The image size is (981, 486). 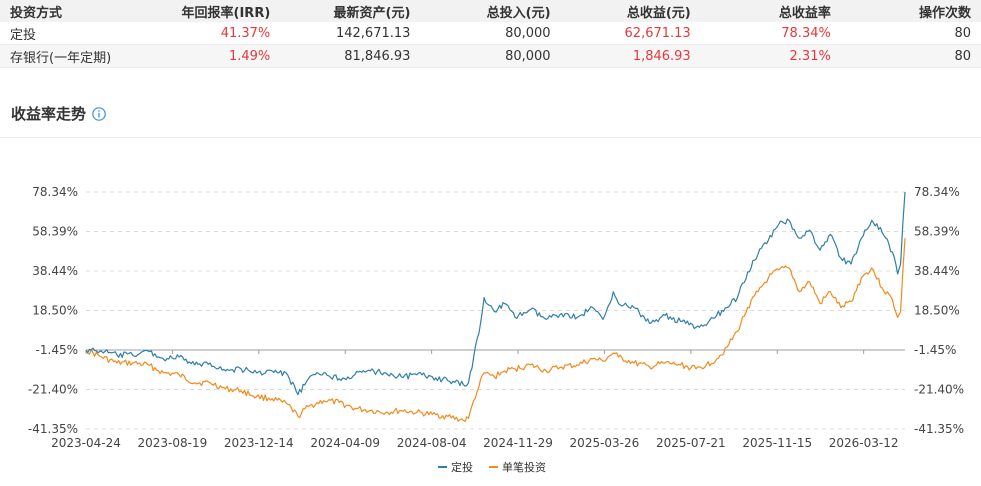 What do you see at coordinates (630, 11) in the screenshot?
I see `header-total-gain: 总收益(元)` at bounding box center [630, 11].